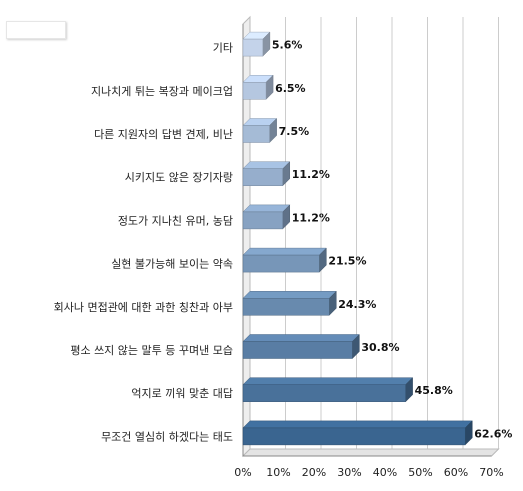 The height and width of the screenshot is (491, 523). I want to click on value-label: 5.6%, so click(287, 45).